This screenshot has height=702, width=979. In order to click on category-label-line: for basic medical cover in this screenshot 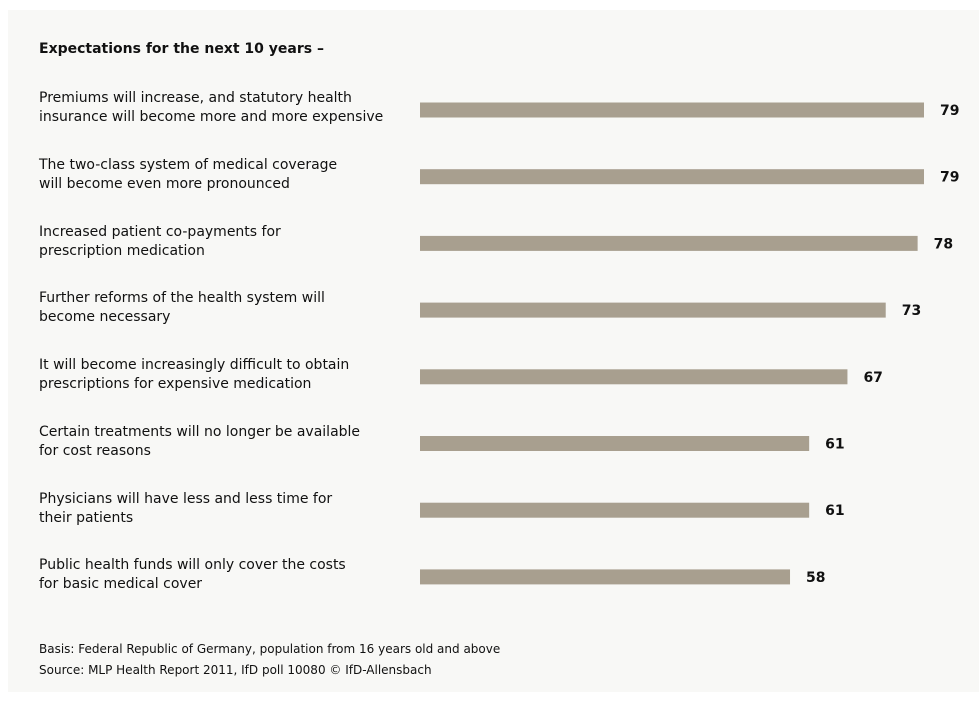, I will do `click(121, 584)`.